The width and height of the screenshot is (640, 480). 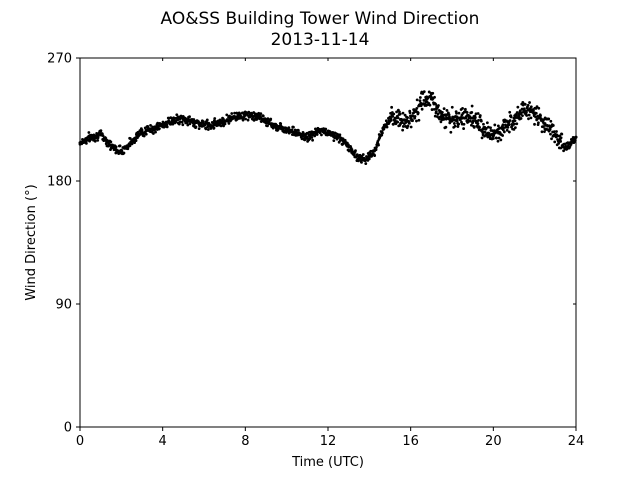 What do you see at coordinates (493, 441) in the screenshot?
I see `x-tick-label: 20` at bounding box center [493, 441].